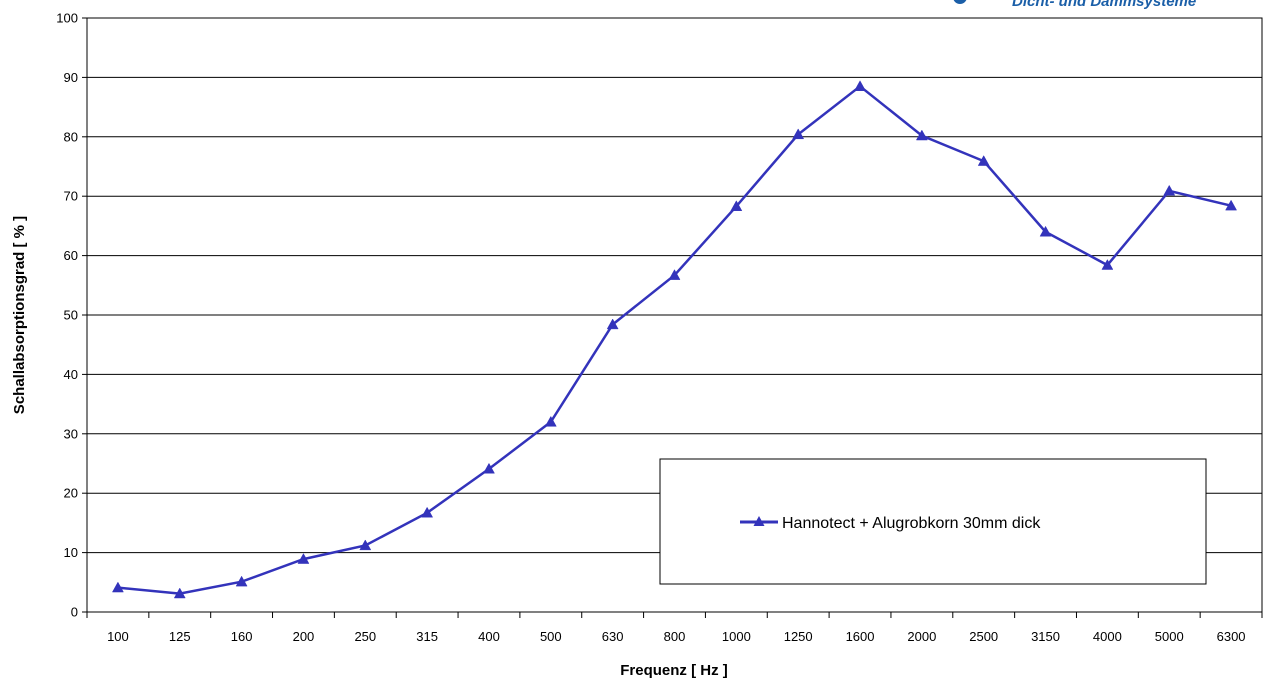  What do you see at coordinates (960, 2) in the screenshot?
I see `brand-mark-icon` at bounding box center [960, 2].